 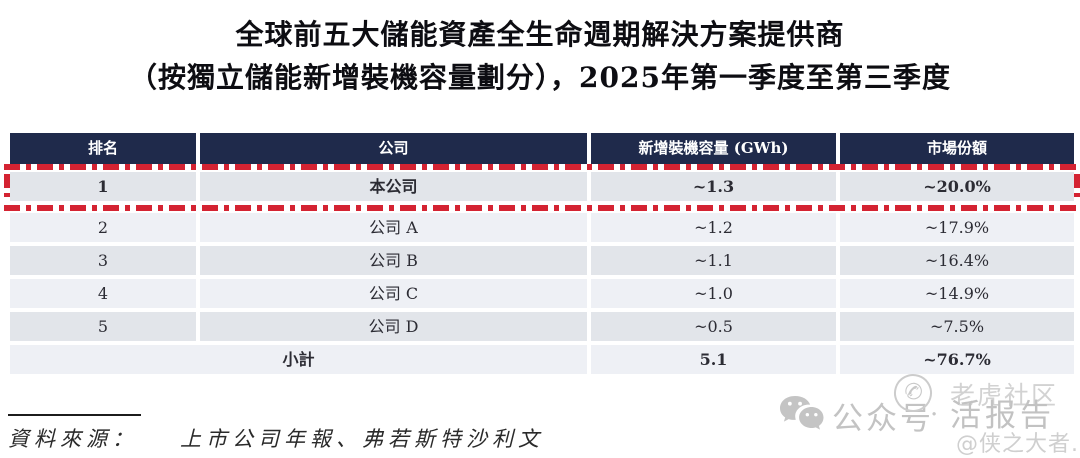 What do you see at coordinates (362, 439) in the screenshot?
I see `source-text: 上市公司年報、弗若斯特沙利文` at bounding box center [362, 439].